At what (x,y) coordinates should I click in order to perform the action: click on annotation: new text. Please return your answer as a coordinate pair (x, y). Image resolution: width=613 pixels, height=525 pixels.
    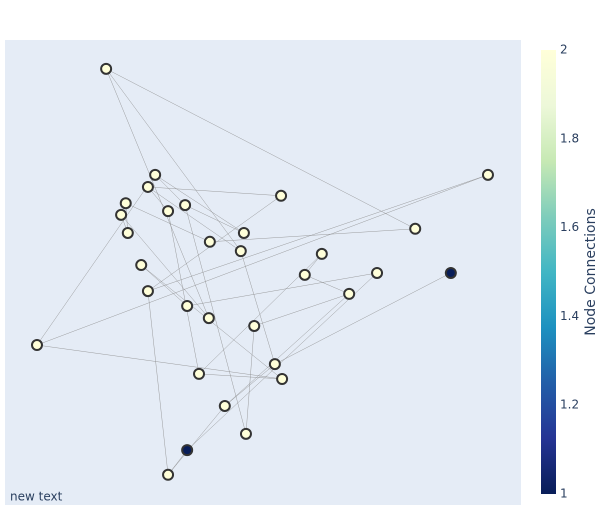
    Looking at the image, I should click on (36, 497).